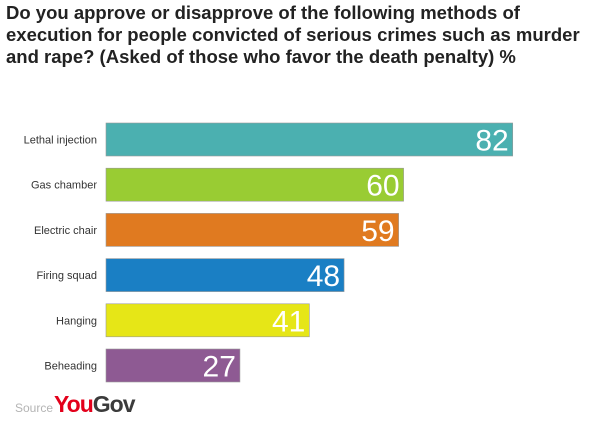 The height and width of the screenshot is (423, 602). I want to click on bar-firing-squad, so click(225, 275).